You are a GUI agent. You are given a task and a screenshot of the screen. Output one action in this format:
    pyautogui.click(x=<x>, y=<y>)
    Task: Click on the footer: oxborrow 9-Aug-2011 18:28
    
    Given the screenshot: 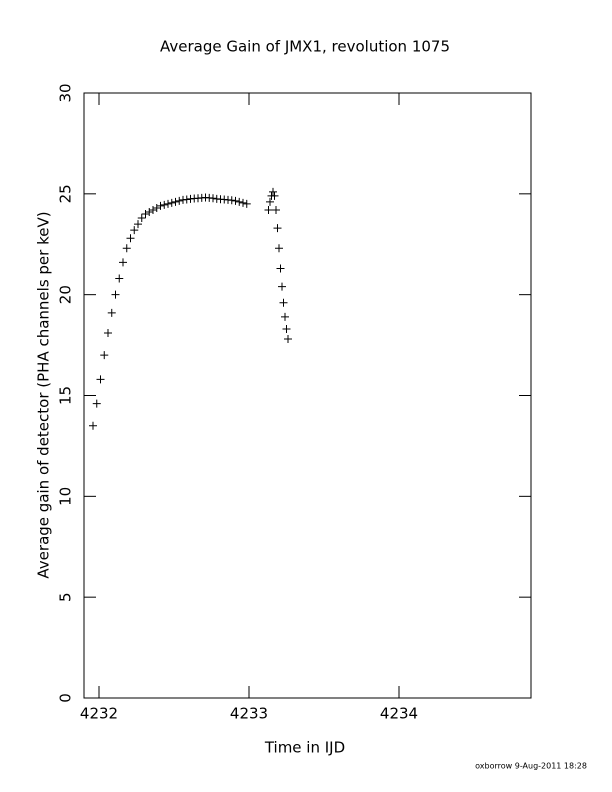 What is the action you would take?
    pyautogui.click(x=531, y=766)
    